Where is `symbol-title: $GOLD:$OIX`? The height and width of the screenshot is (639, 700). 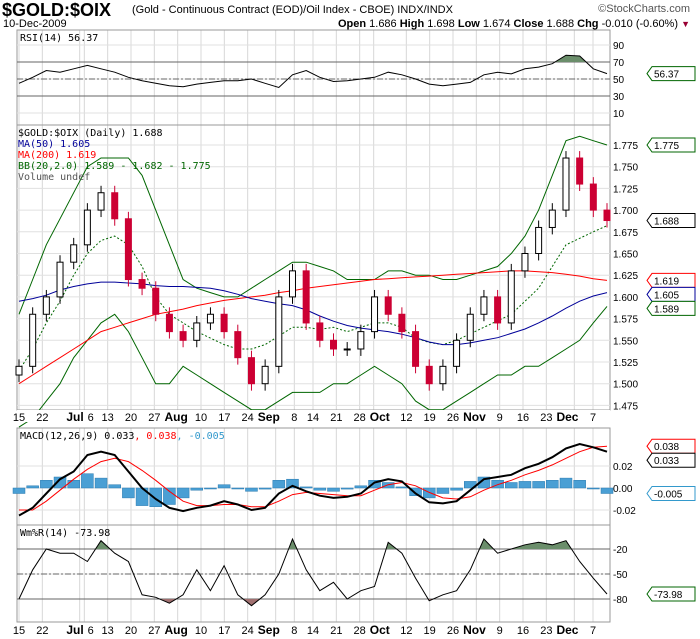
symbol-title: $GOLD:$OIX is located at coordinates (57, 10).